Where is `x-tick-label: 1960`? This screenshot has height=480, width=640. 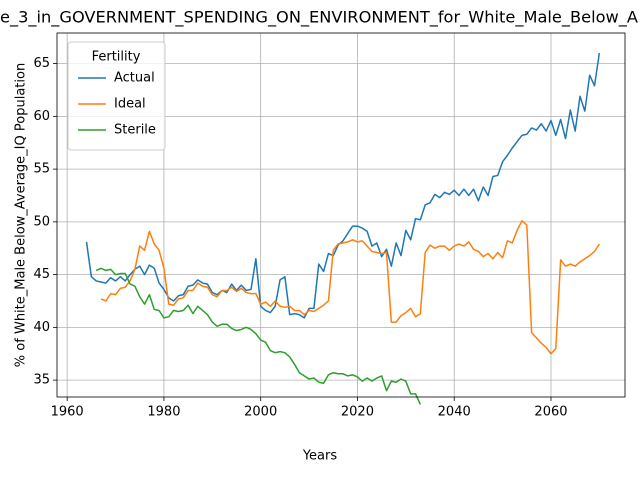
x-tick-label: 1960 is located at coordinates (67, 412).